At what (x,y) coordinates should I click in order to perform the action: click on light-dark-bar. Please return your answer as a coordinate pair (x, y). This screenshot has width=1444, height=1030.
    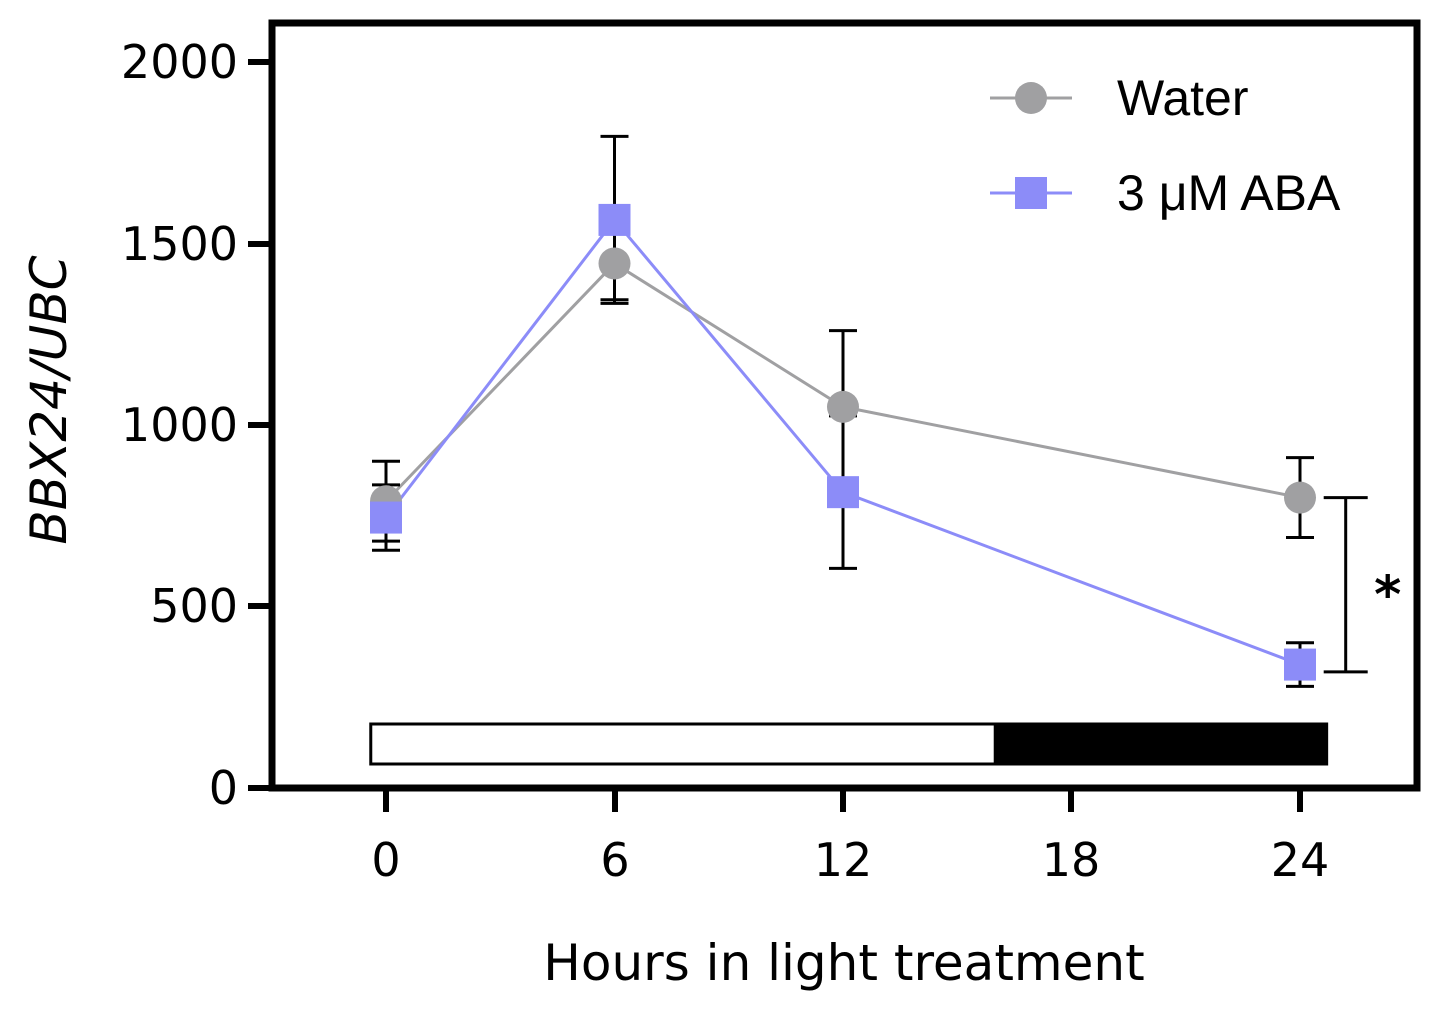
    Looking at the image, I should click on (849, 744).